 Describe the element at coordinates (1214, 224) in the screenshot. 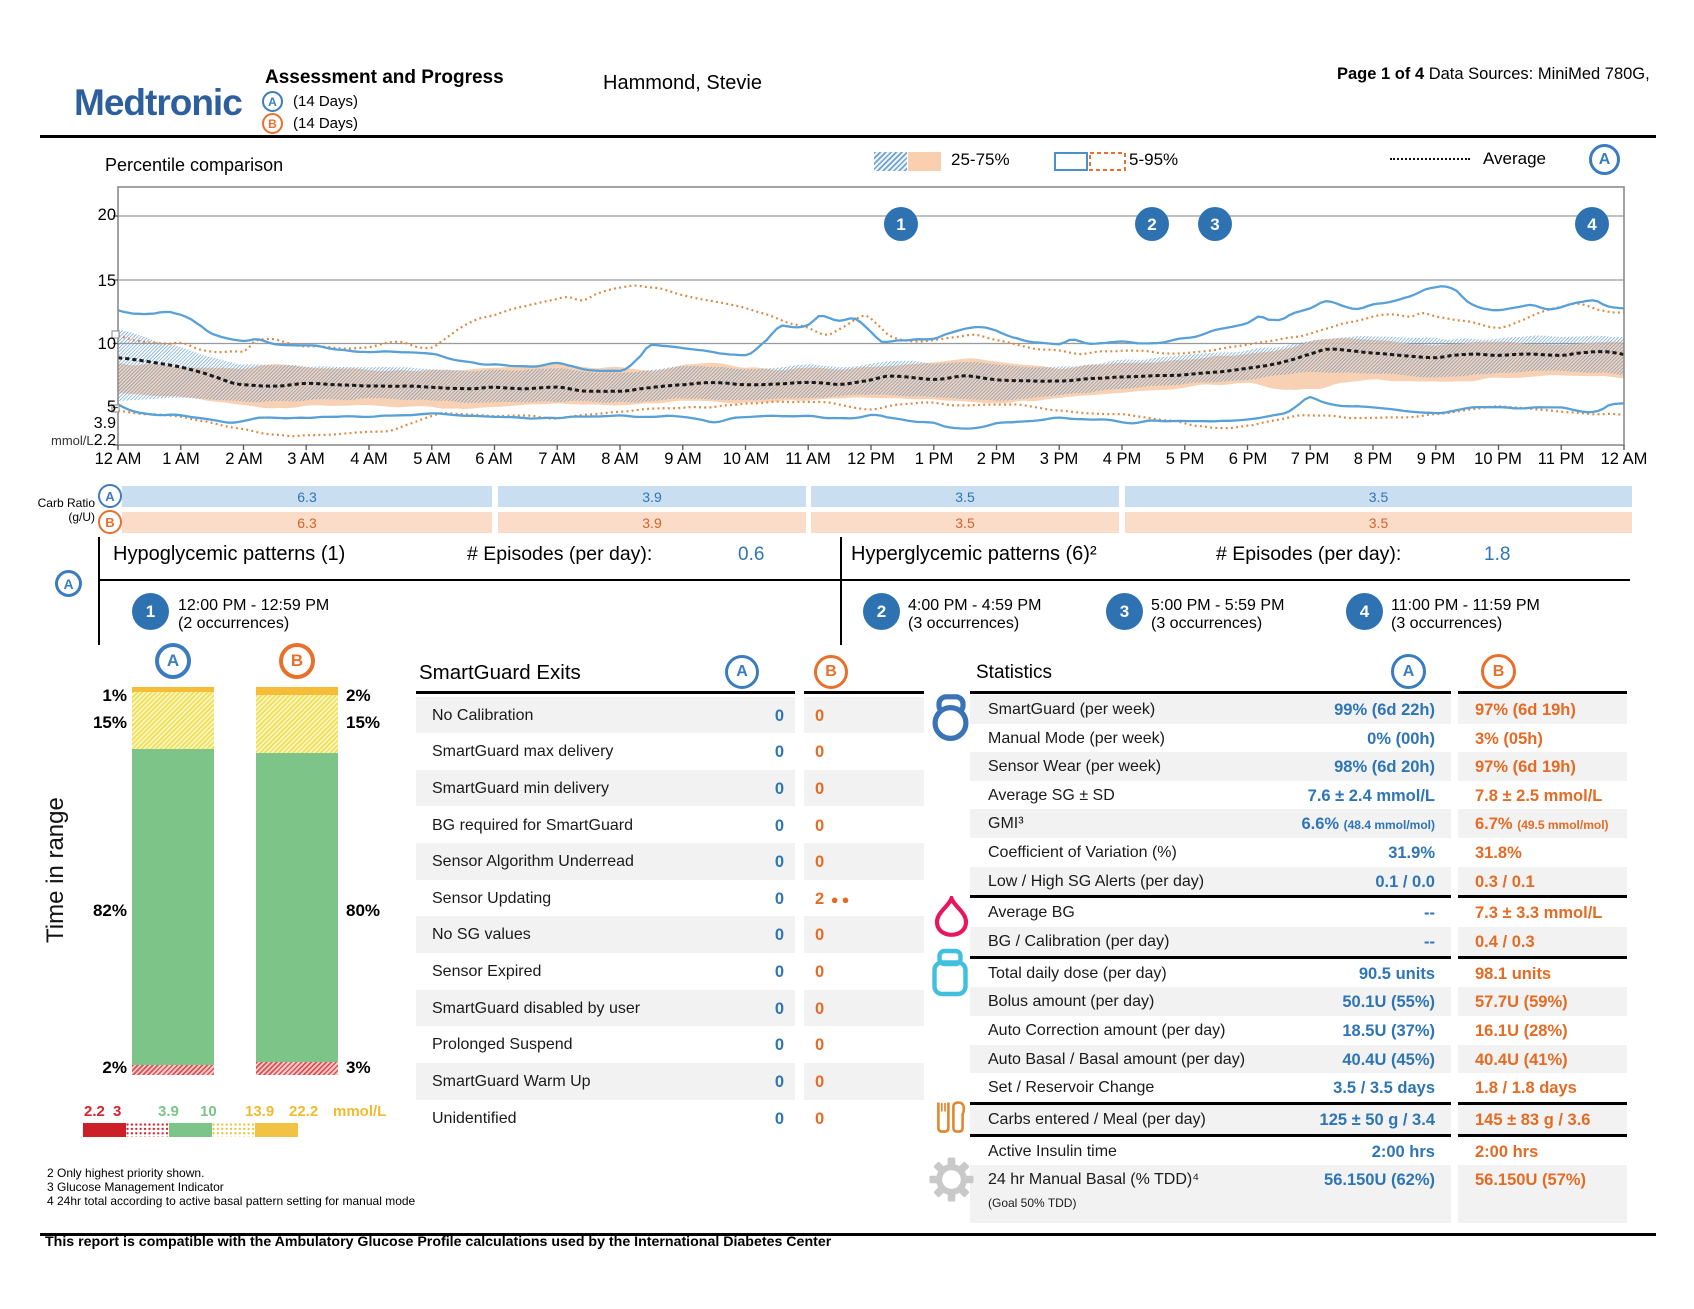

I see `svg-text: 3` at that location.